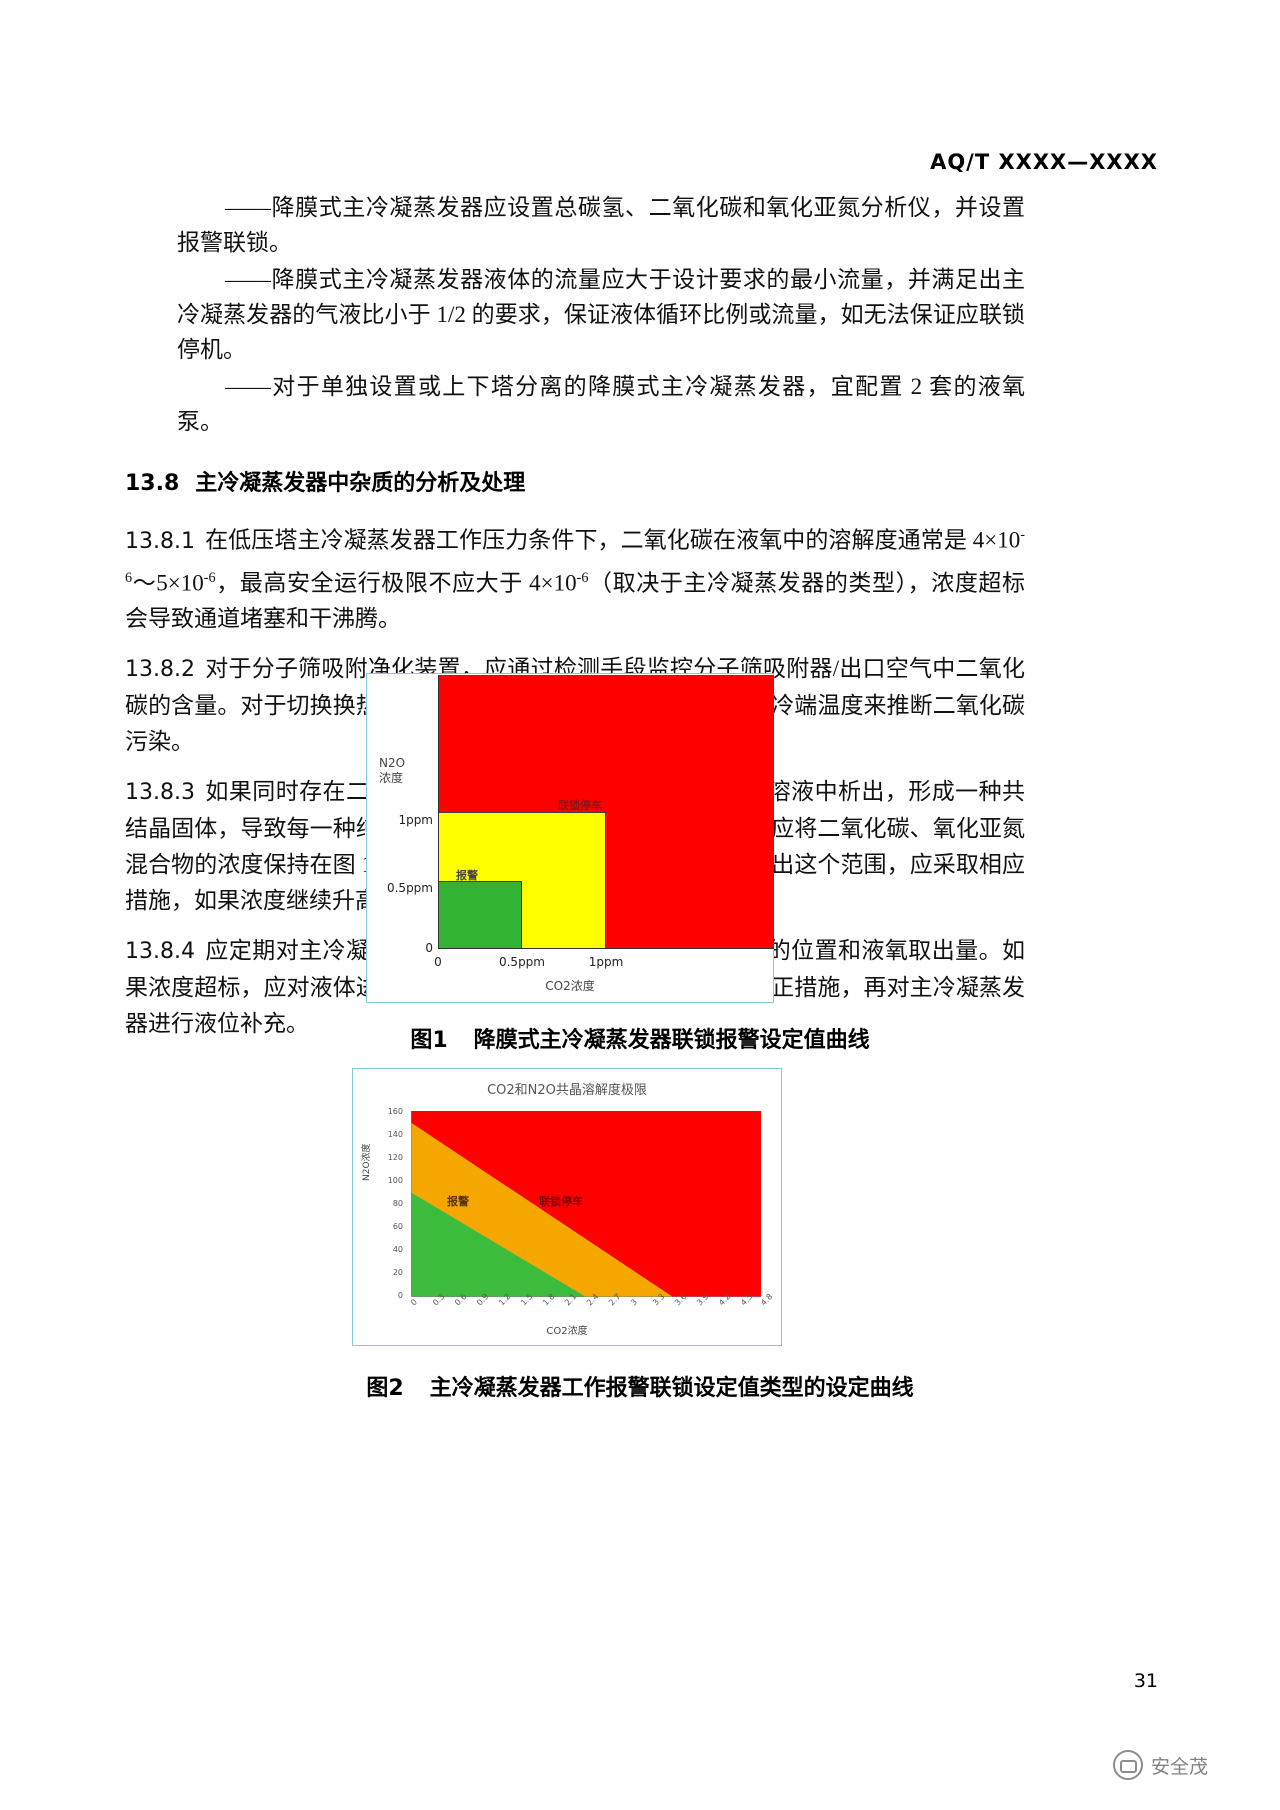 This screenshot has width=1280, height=1810. I want to click on figure-1-y-axis-title-line1: N2O, so click(392, 763).